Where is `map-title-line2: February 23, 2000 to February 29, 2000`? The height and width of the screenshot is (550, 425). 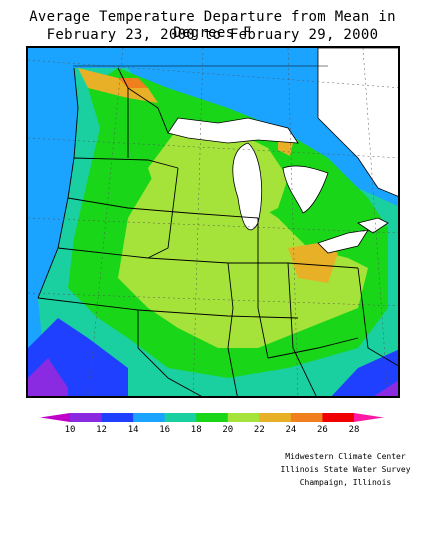
map-title-line2: February 23, 2000 to February 29, 2000 is located at coordinates (212, 35).